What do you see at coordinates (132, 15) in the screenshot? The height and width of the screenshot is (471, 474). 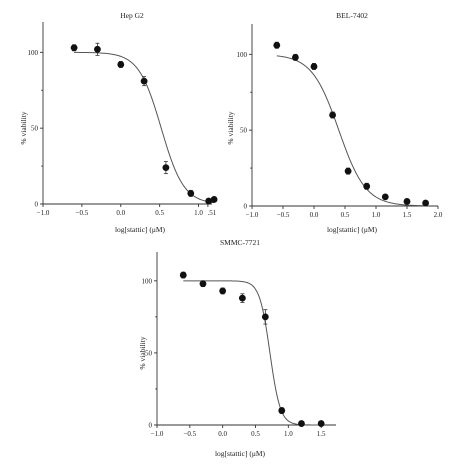 I see `panel-title: Hep G2` at bounding box center [132, 15].